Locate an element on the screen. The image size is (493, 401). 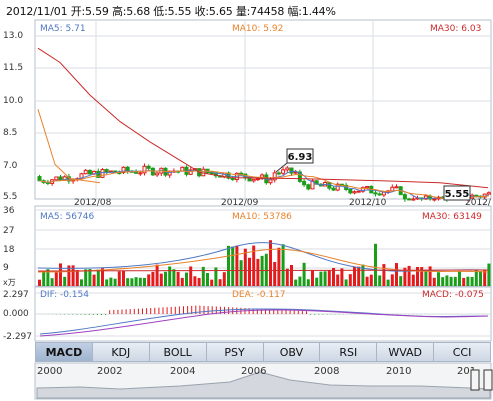
vol-ma30-line is located at coordinates (263, 270).